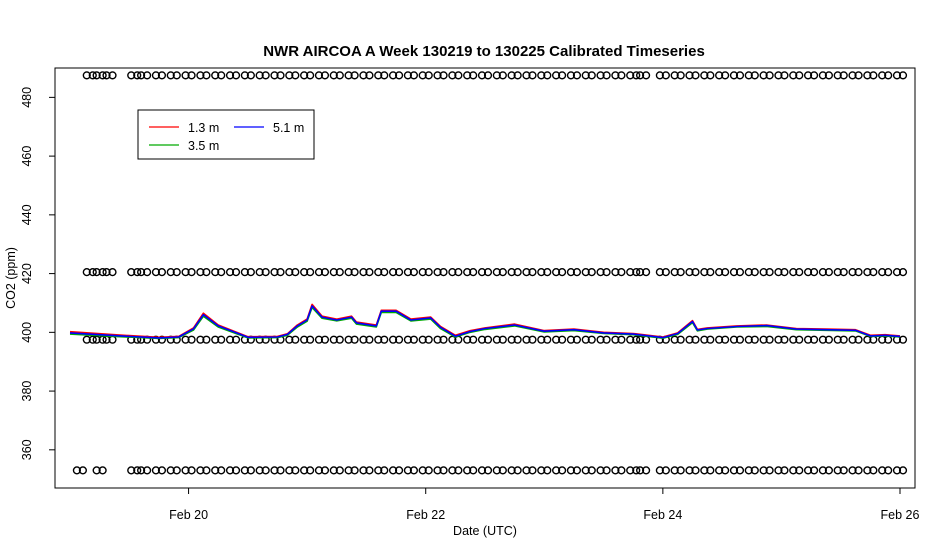  What do you see at coordinates (425, 515) in the screenshot?
I see `x-tick-label-1: Feb 22` at bounding box center [425, 515].